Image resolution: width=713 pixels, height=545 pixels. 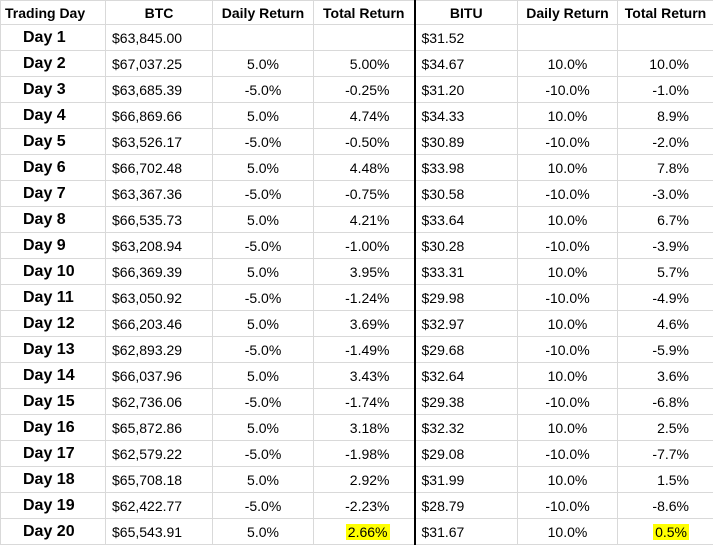 I want to click on table-cell: $32.97, so click(x=466, y=324).